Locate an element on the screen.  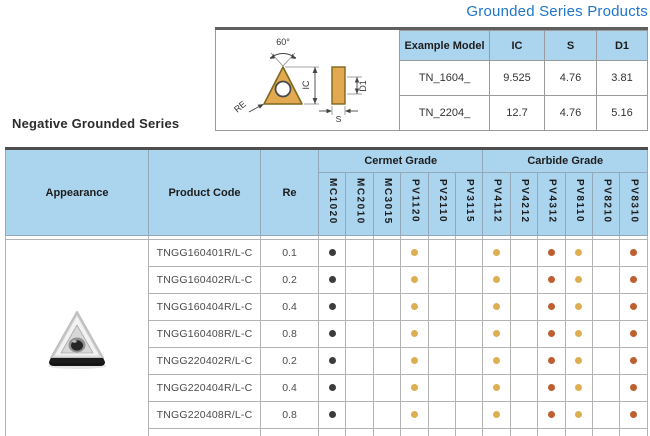
insert-dimension-diagram: 60° IC RE is located at coordinates (307, 80).